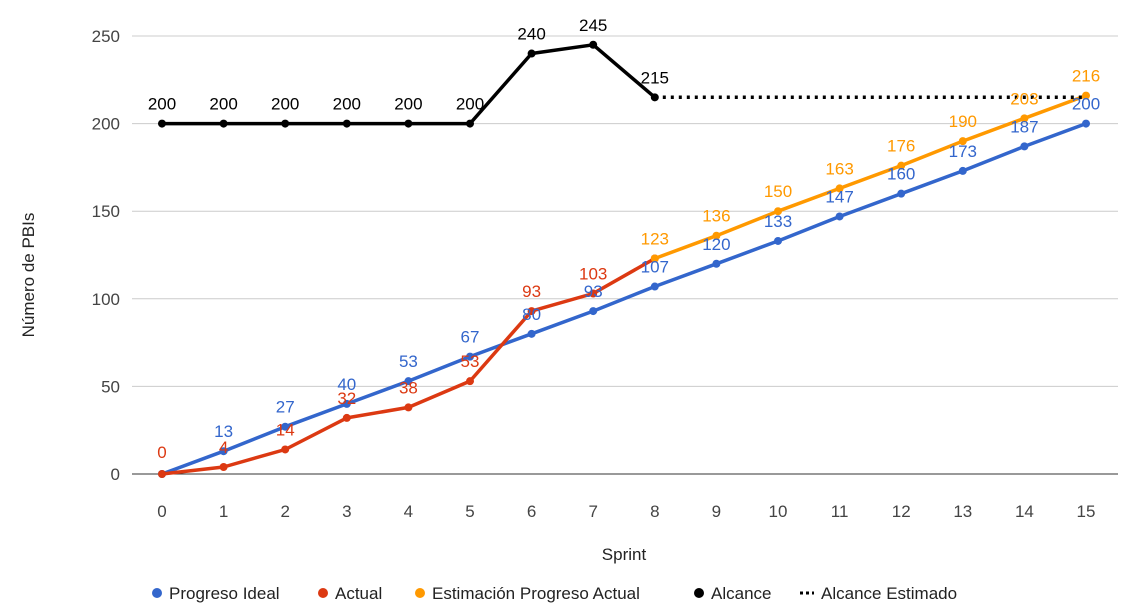 Image resolution: width=1128 pixels, height=616 pixels. What do you see at coordinates (962, 511) in the screenshot?
I see `x-tick-label: 13` at bounding box center [962, 511].